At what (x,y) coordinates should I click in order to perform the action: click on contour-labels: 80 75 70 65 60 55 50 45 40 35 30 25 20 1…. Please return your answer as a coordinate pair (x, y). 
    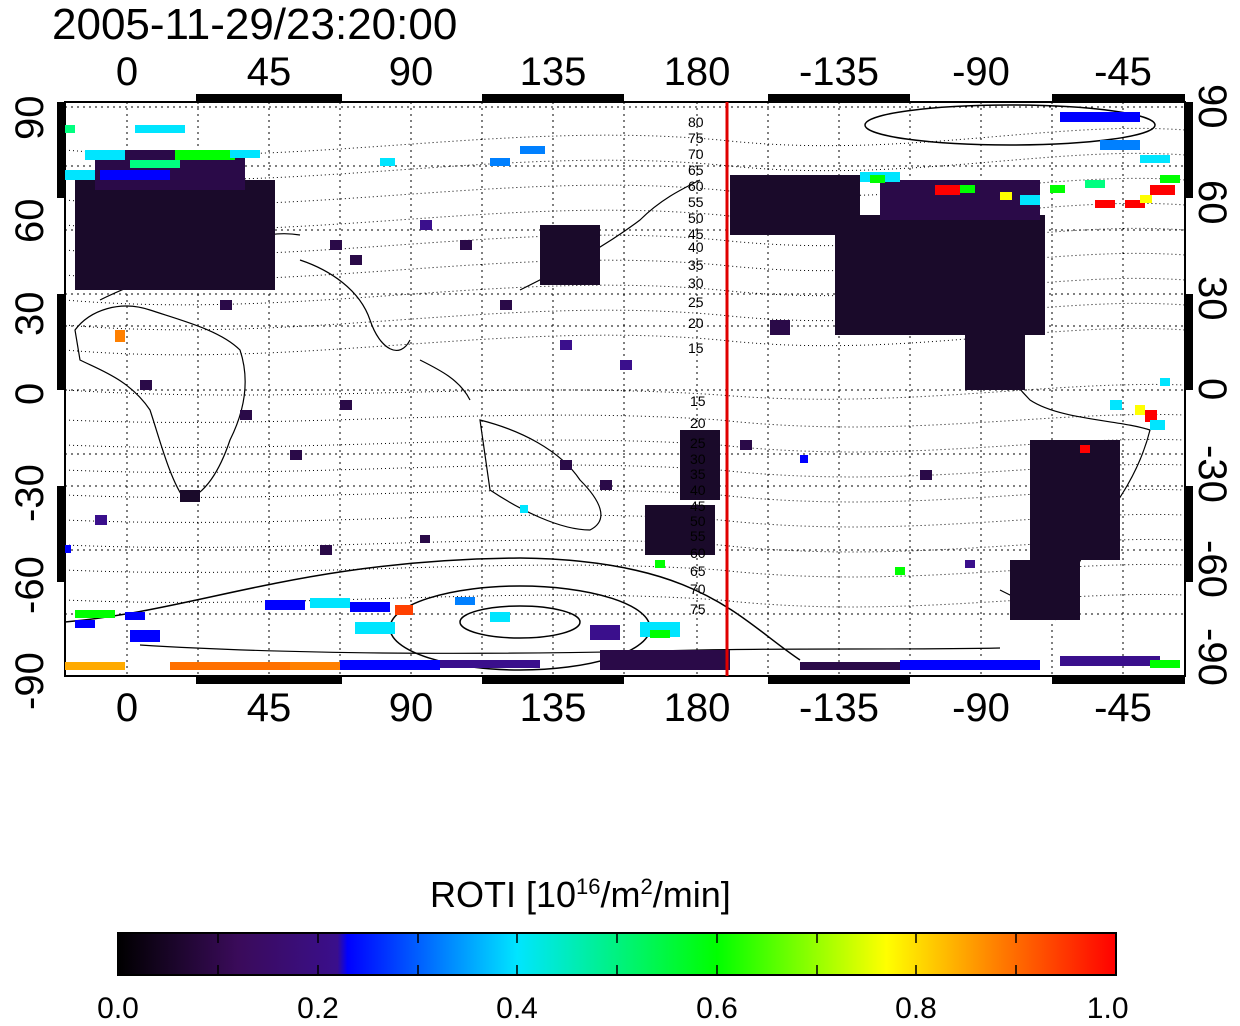
    Looking at the image, I should click on (697, 365).